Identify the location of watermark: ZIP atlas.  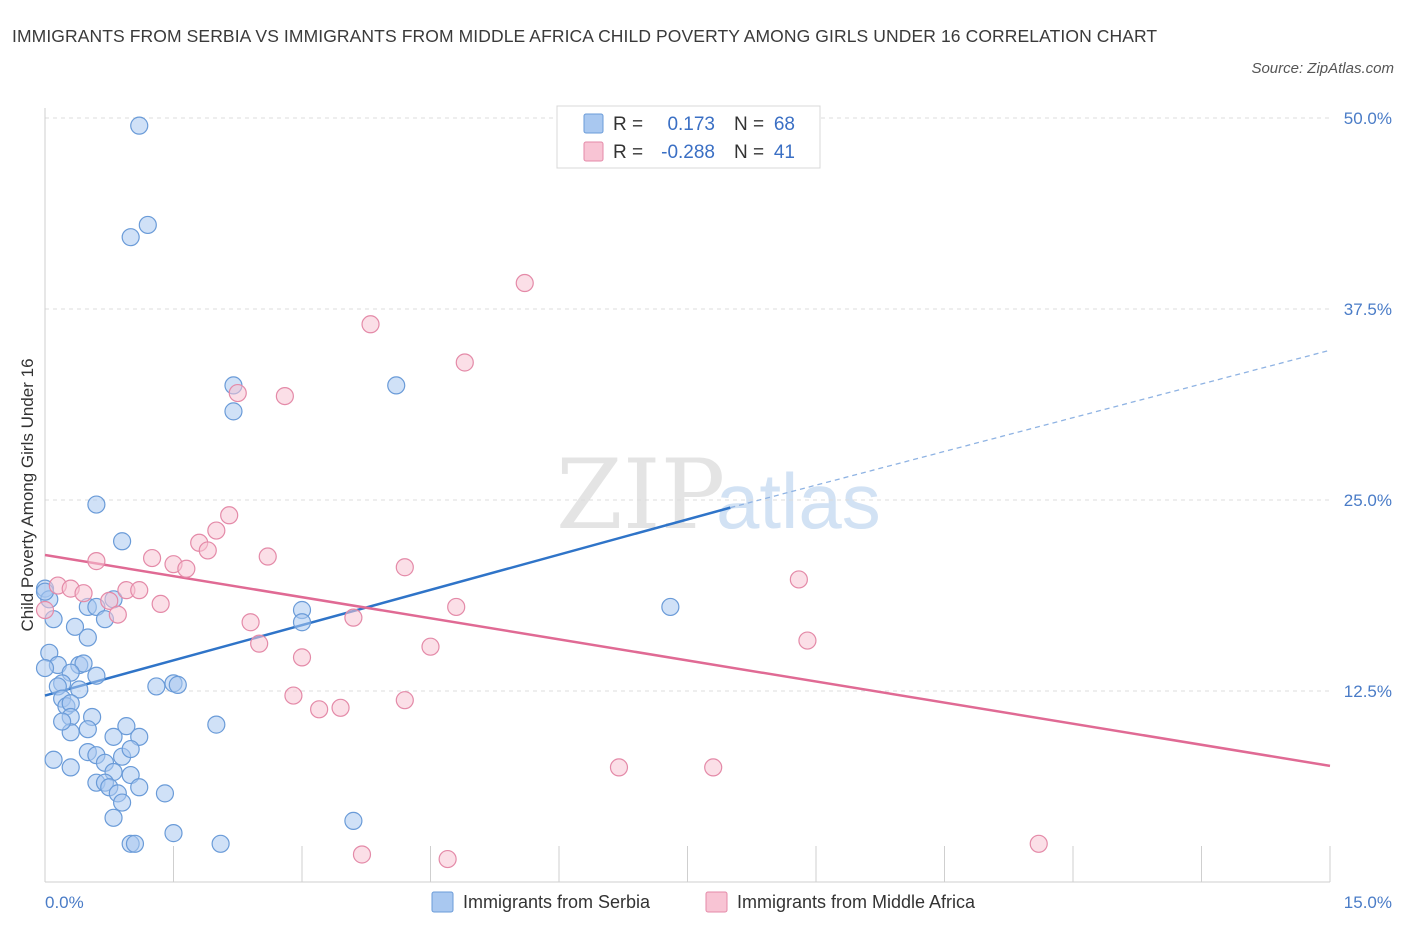
(718, 495).